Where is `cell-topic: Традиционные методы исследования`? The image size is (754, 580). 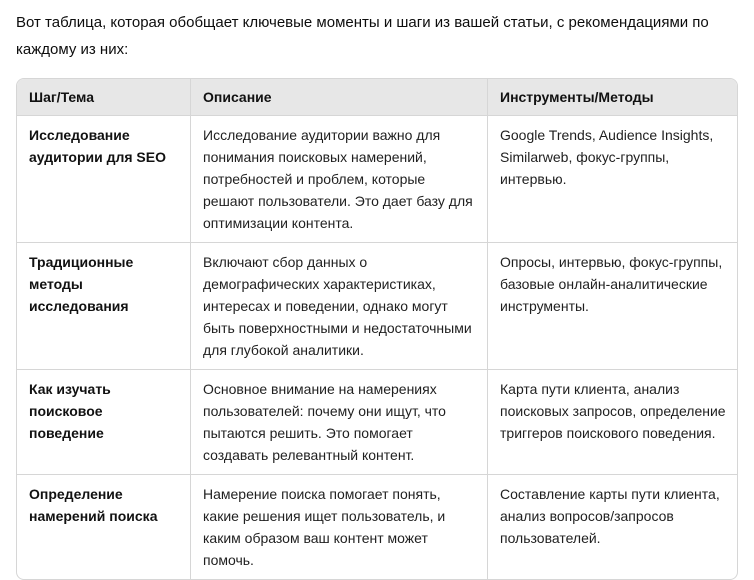 cell-topic: Традиционные методы исследования is located at coordinates (104, 306).